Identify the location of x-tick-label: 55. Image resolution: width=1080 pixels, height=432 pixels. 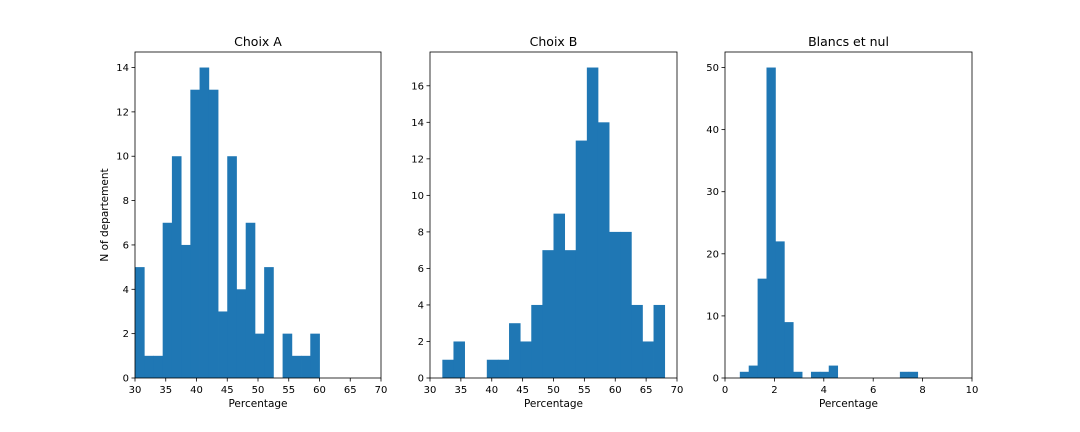
(288, 390).